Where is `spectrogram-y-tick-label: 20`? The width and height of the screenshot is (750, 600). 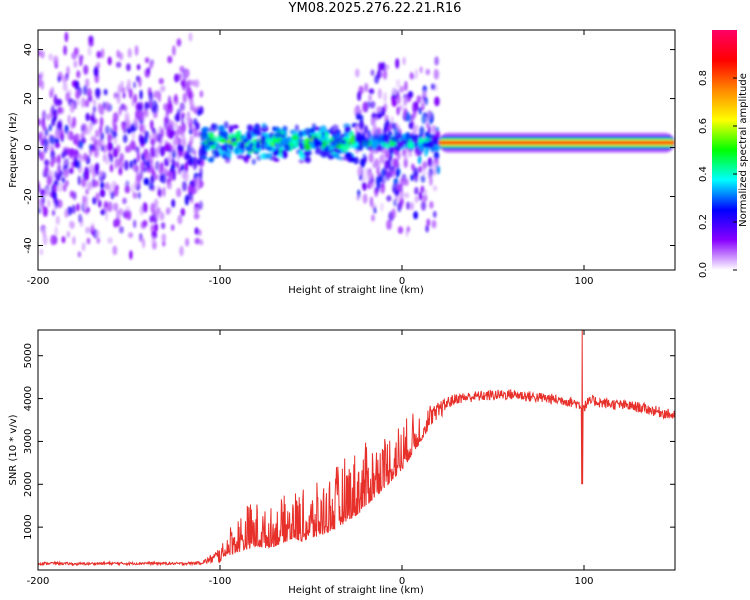
spectrogram-y-tick-label: 20 is located at coordinates (28, 98).